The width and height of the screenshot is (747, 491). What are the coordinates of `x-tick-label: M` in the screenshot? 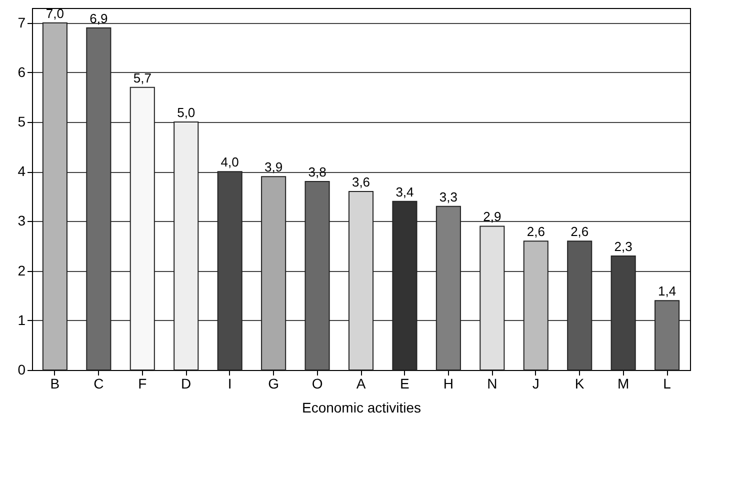 It's located at (623, 384).